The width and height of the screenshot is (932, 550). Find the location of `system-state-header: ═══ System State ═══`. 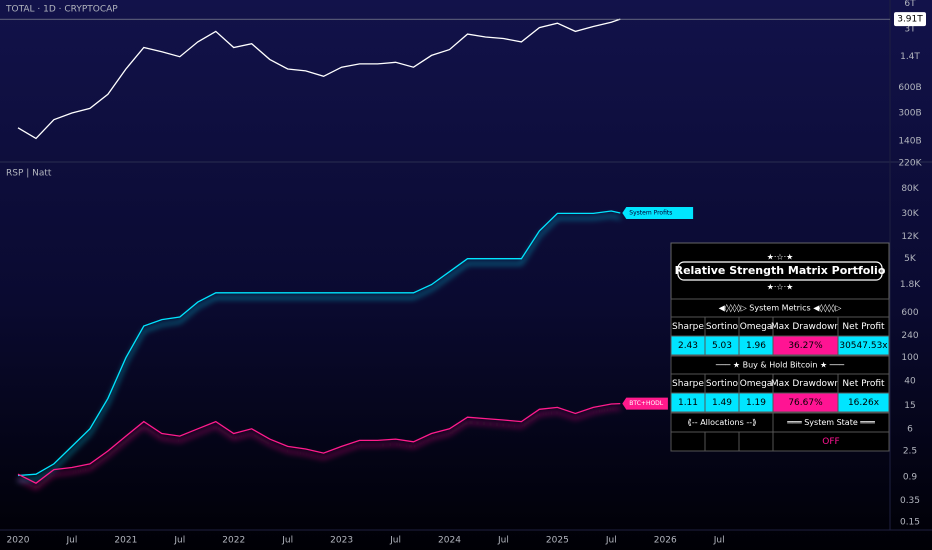

system-state-header: ═══ System State ═══ is located at coordinates (830, 422).